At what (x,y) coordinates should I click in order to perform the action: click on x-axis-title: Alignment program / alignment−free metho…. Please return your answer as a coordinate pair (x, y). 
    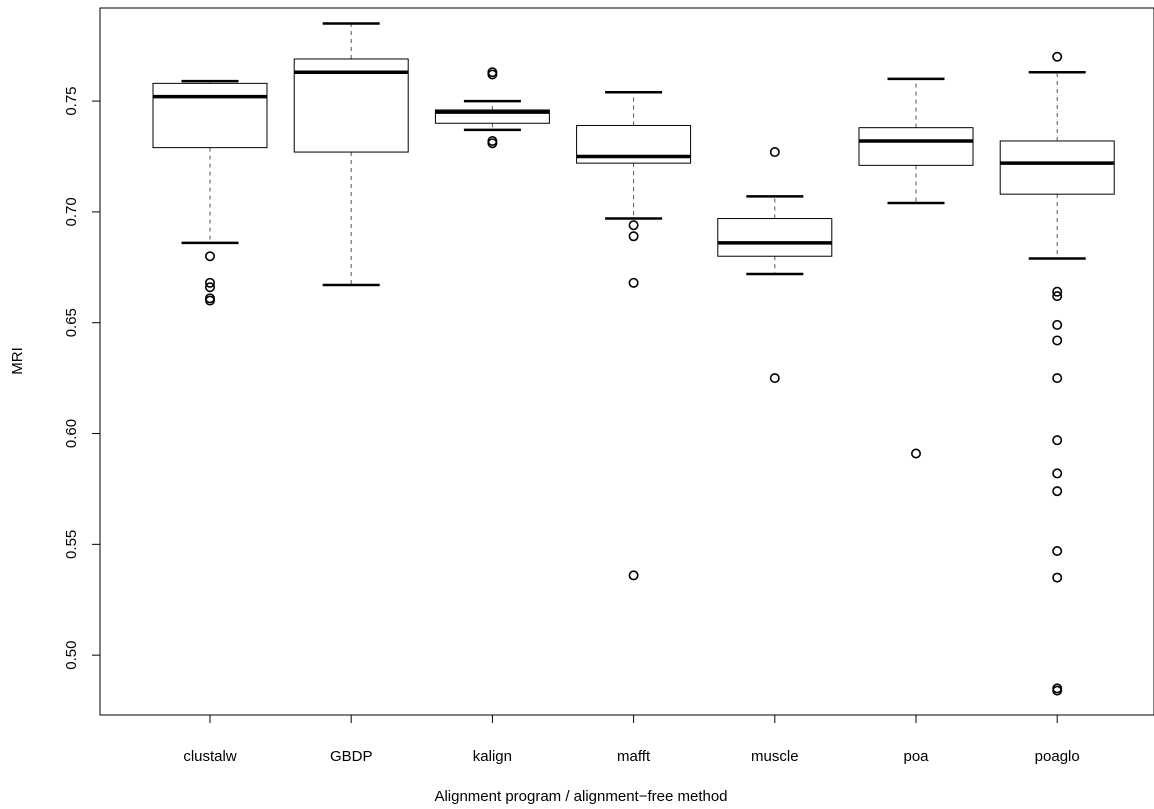
    Looking at the image, I should click on (580, 796).